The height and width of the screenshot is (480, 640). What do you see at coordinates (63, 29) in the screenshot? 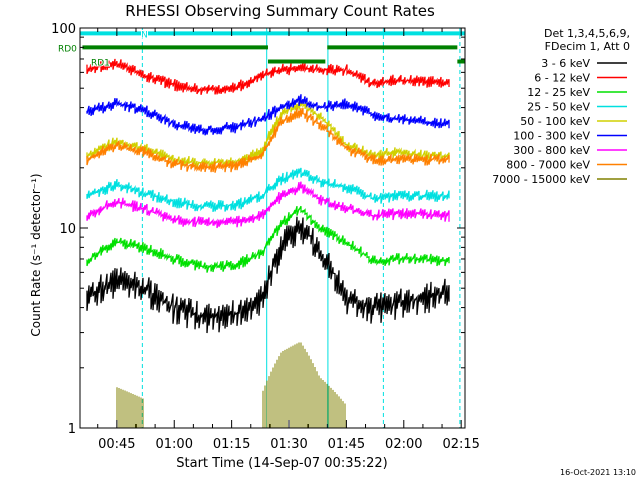
I see `y-tick-label-2: 100` at bounding box center [63, 29].